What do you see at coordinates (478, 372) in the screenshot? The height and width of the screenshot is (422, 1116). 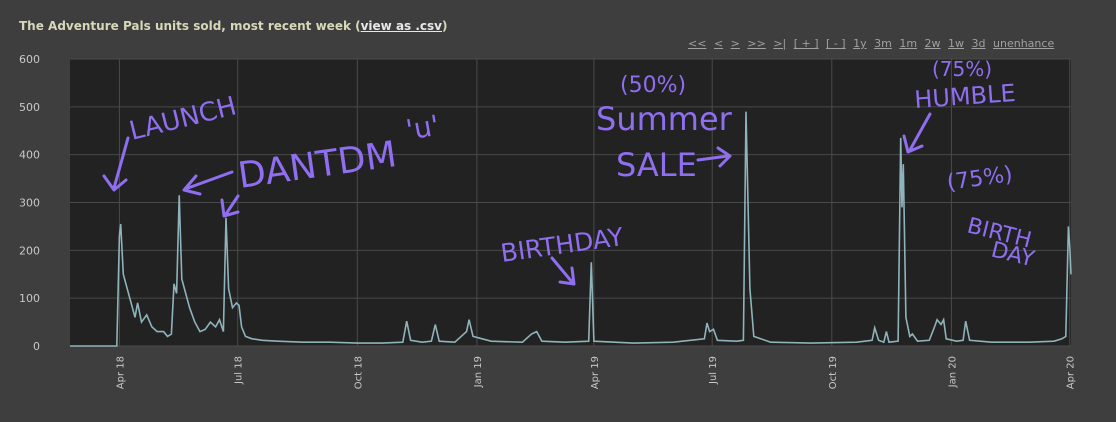 I see `x-tick-label: Jan 19` at bounding box center [478, 372].